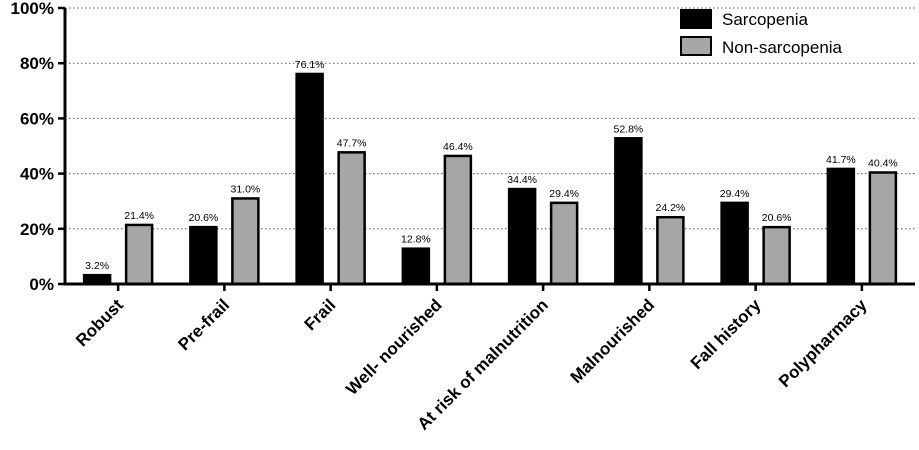 The image size is (919, 450). I want to click on y-tick-label: 0%, so click(41, 284).